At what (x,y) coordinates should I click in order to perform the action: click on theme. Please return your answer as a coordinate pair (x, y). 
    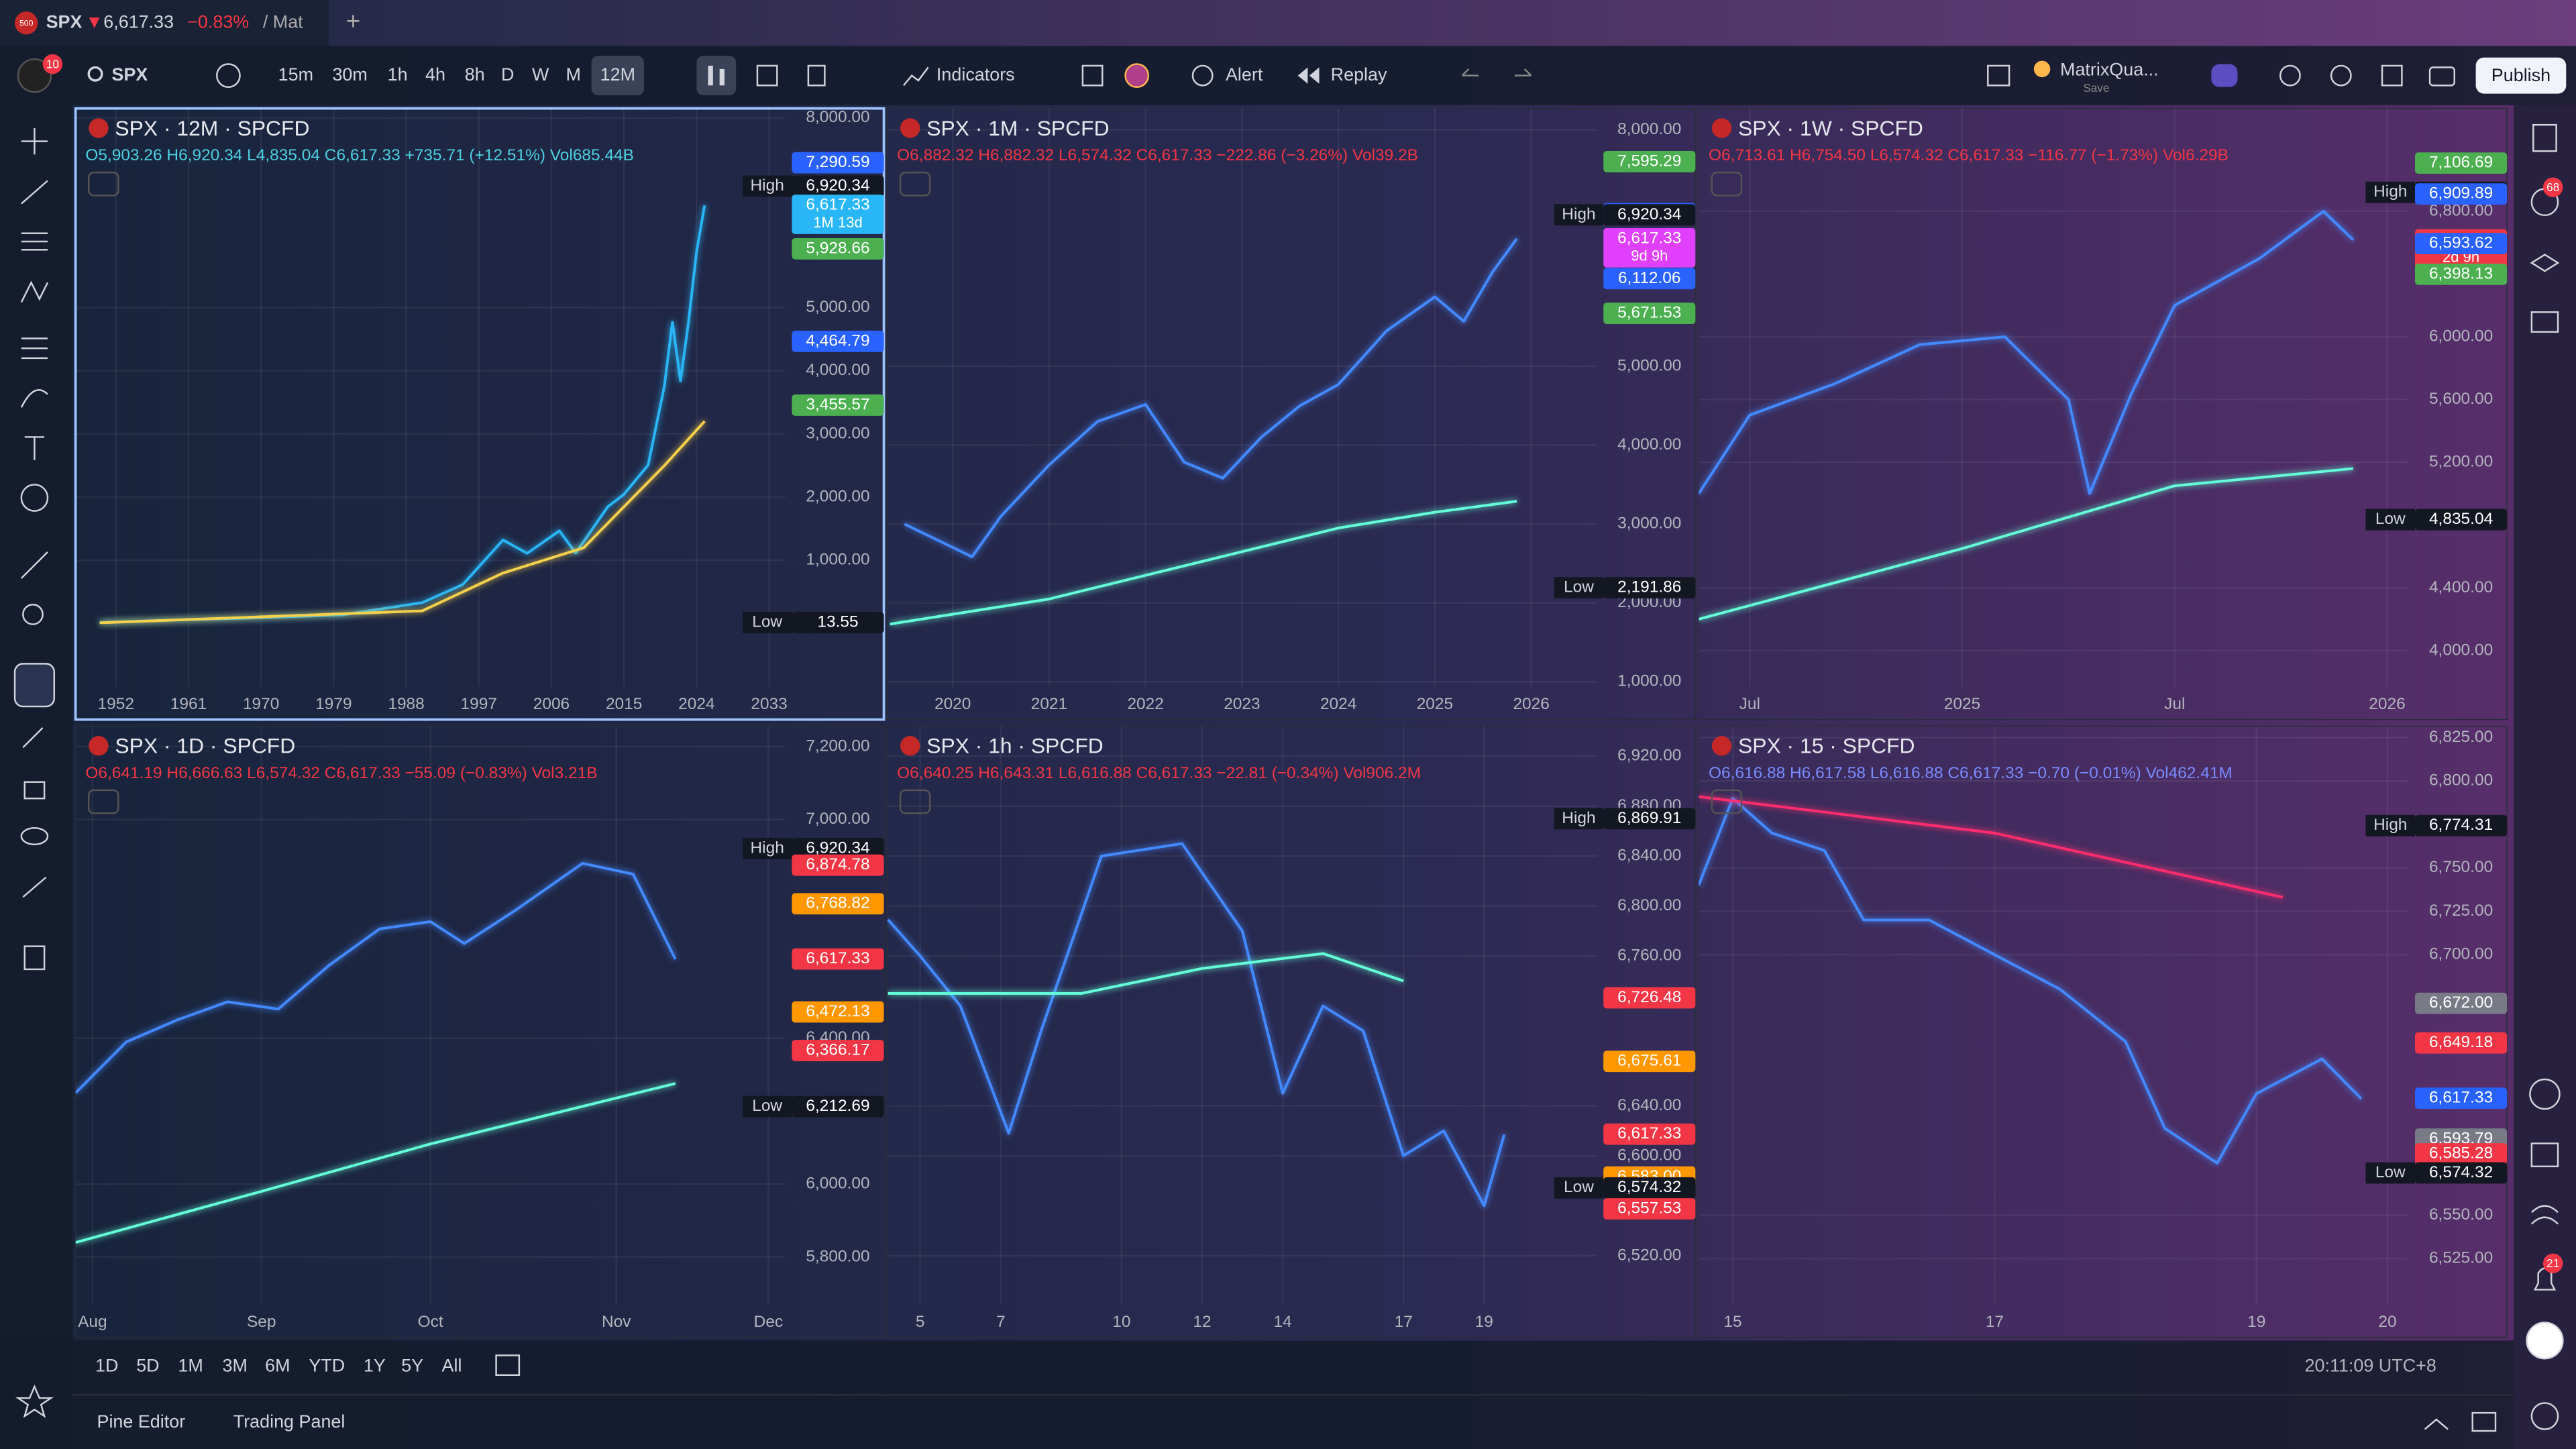
    Looking at the image, I should click on (1137, 76).